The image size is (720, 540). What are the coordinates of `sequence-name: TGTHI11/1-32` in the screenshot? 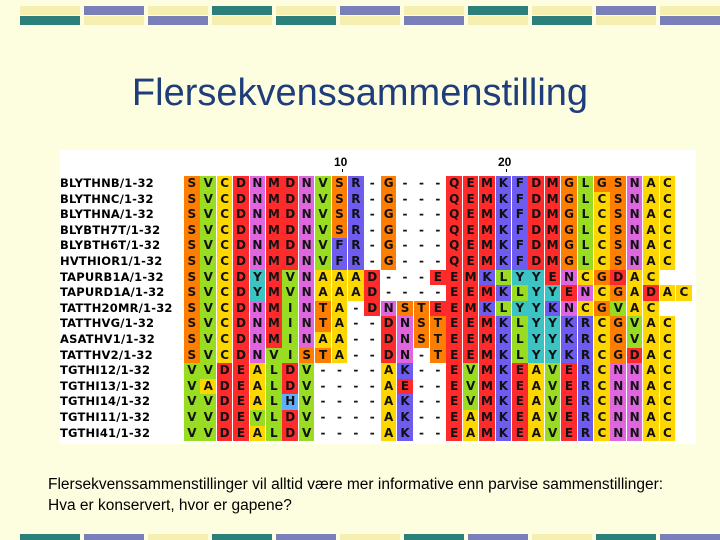 It's located at (105, 417).